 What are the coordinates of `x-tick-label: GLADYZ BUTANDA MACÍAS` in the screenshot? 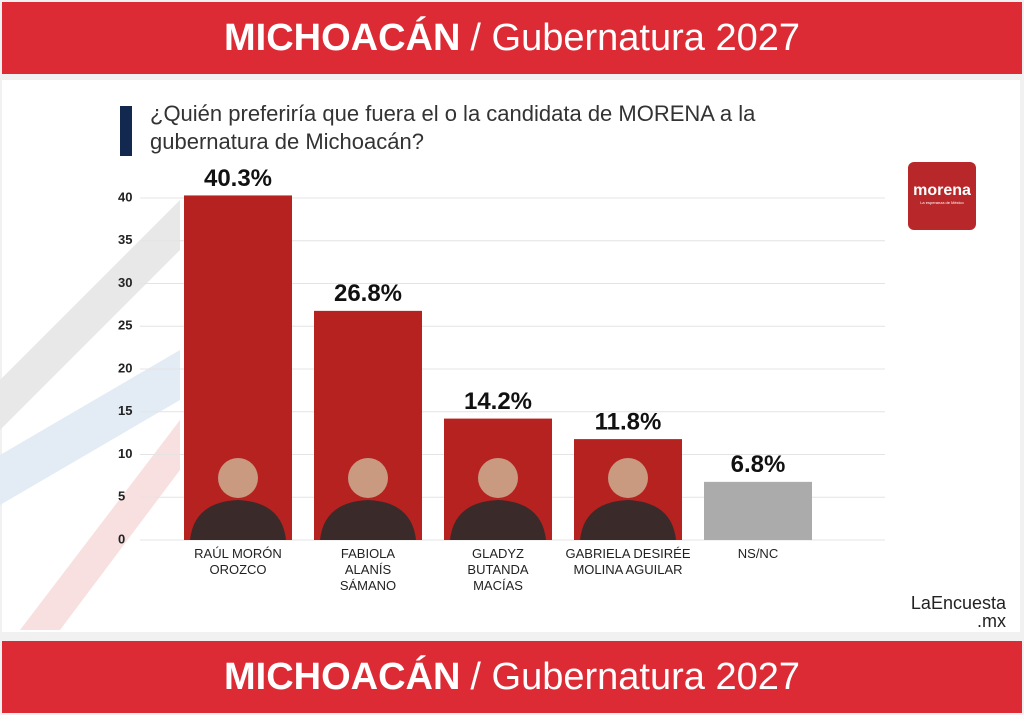 It's located at (498, 569).